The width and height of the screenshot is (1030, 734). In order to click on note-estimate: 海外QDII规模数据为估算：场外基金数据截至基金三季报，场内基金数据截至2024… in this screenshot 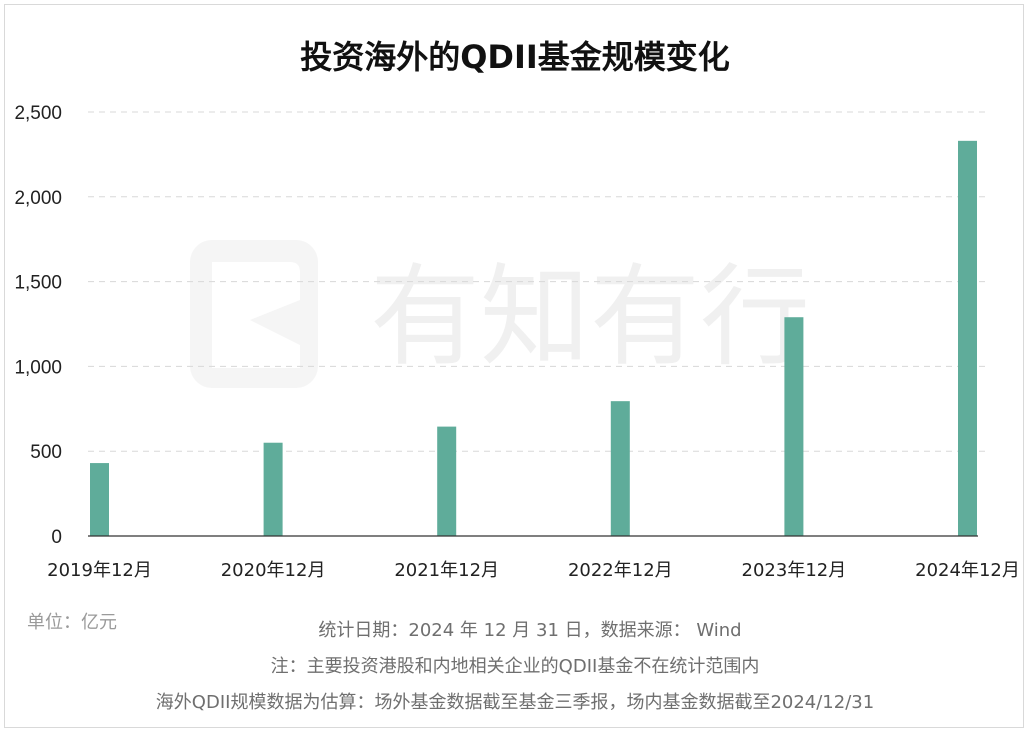, I will do `click(515, 702)`.